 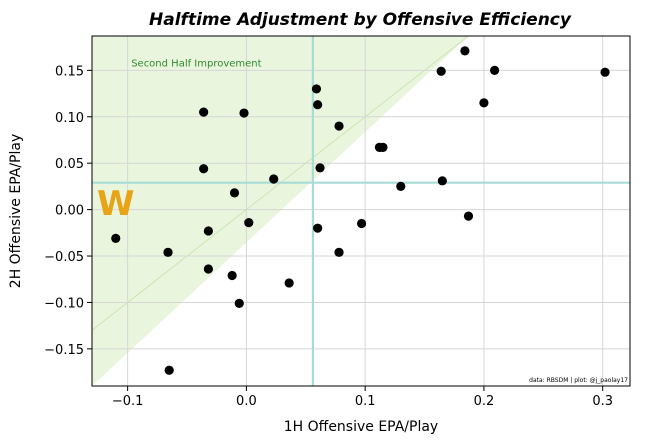 I want to click on x-tick-label: 0.0, so click(x=246, y=401).